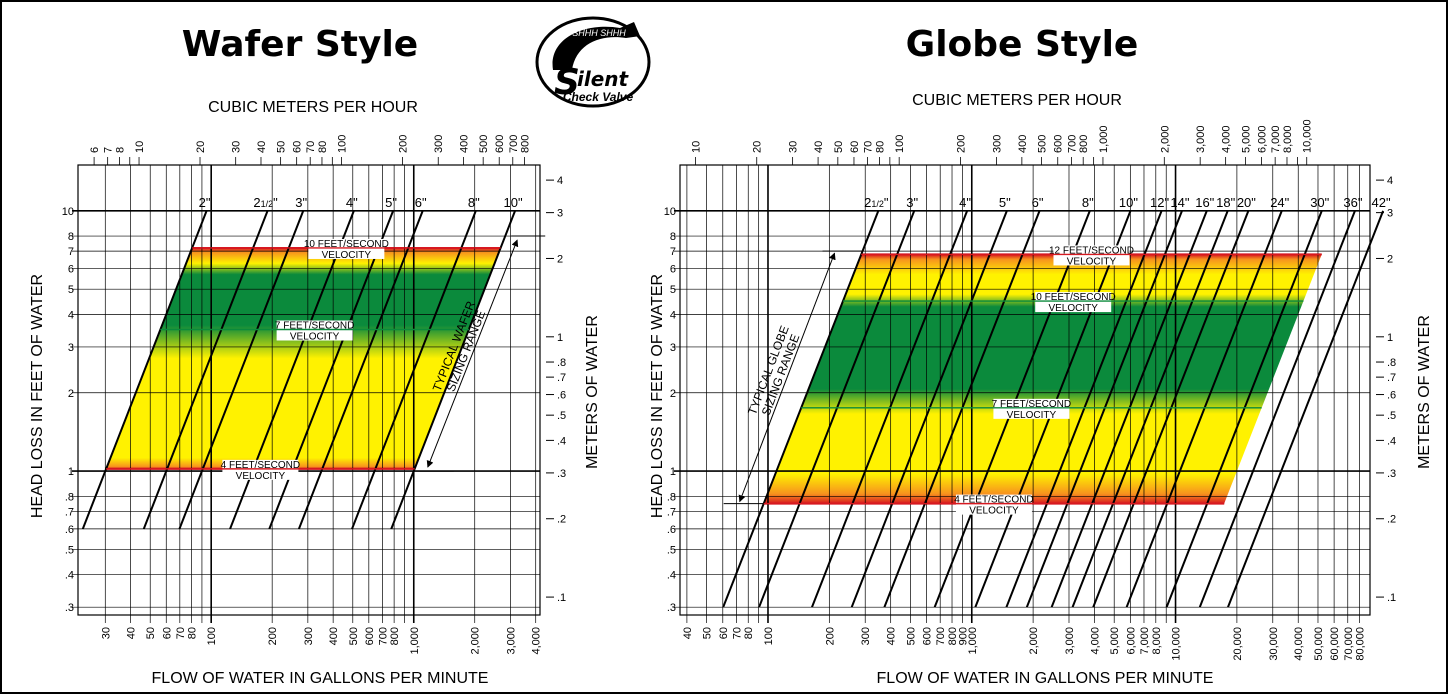  I want to click on globe-x-tick-label: 8,000, so click(1157, 641).